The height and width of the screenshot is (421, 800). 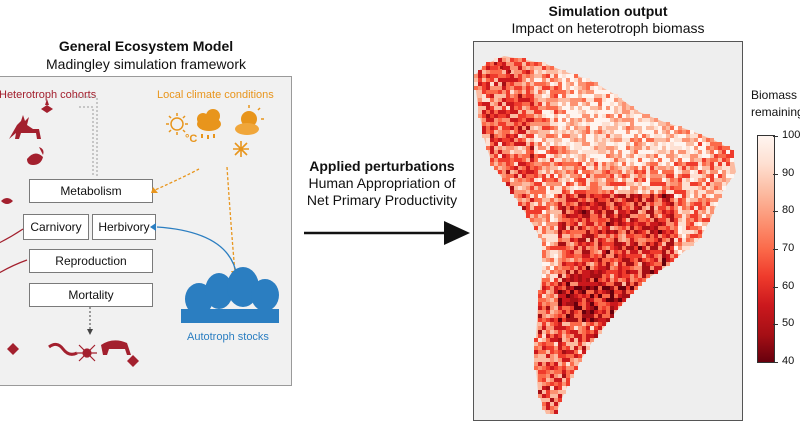 I want to click on perturbation-heading: Applied perturbations, so click(x=382, y=166).